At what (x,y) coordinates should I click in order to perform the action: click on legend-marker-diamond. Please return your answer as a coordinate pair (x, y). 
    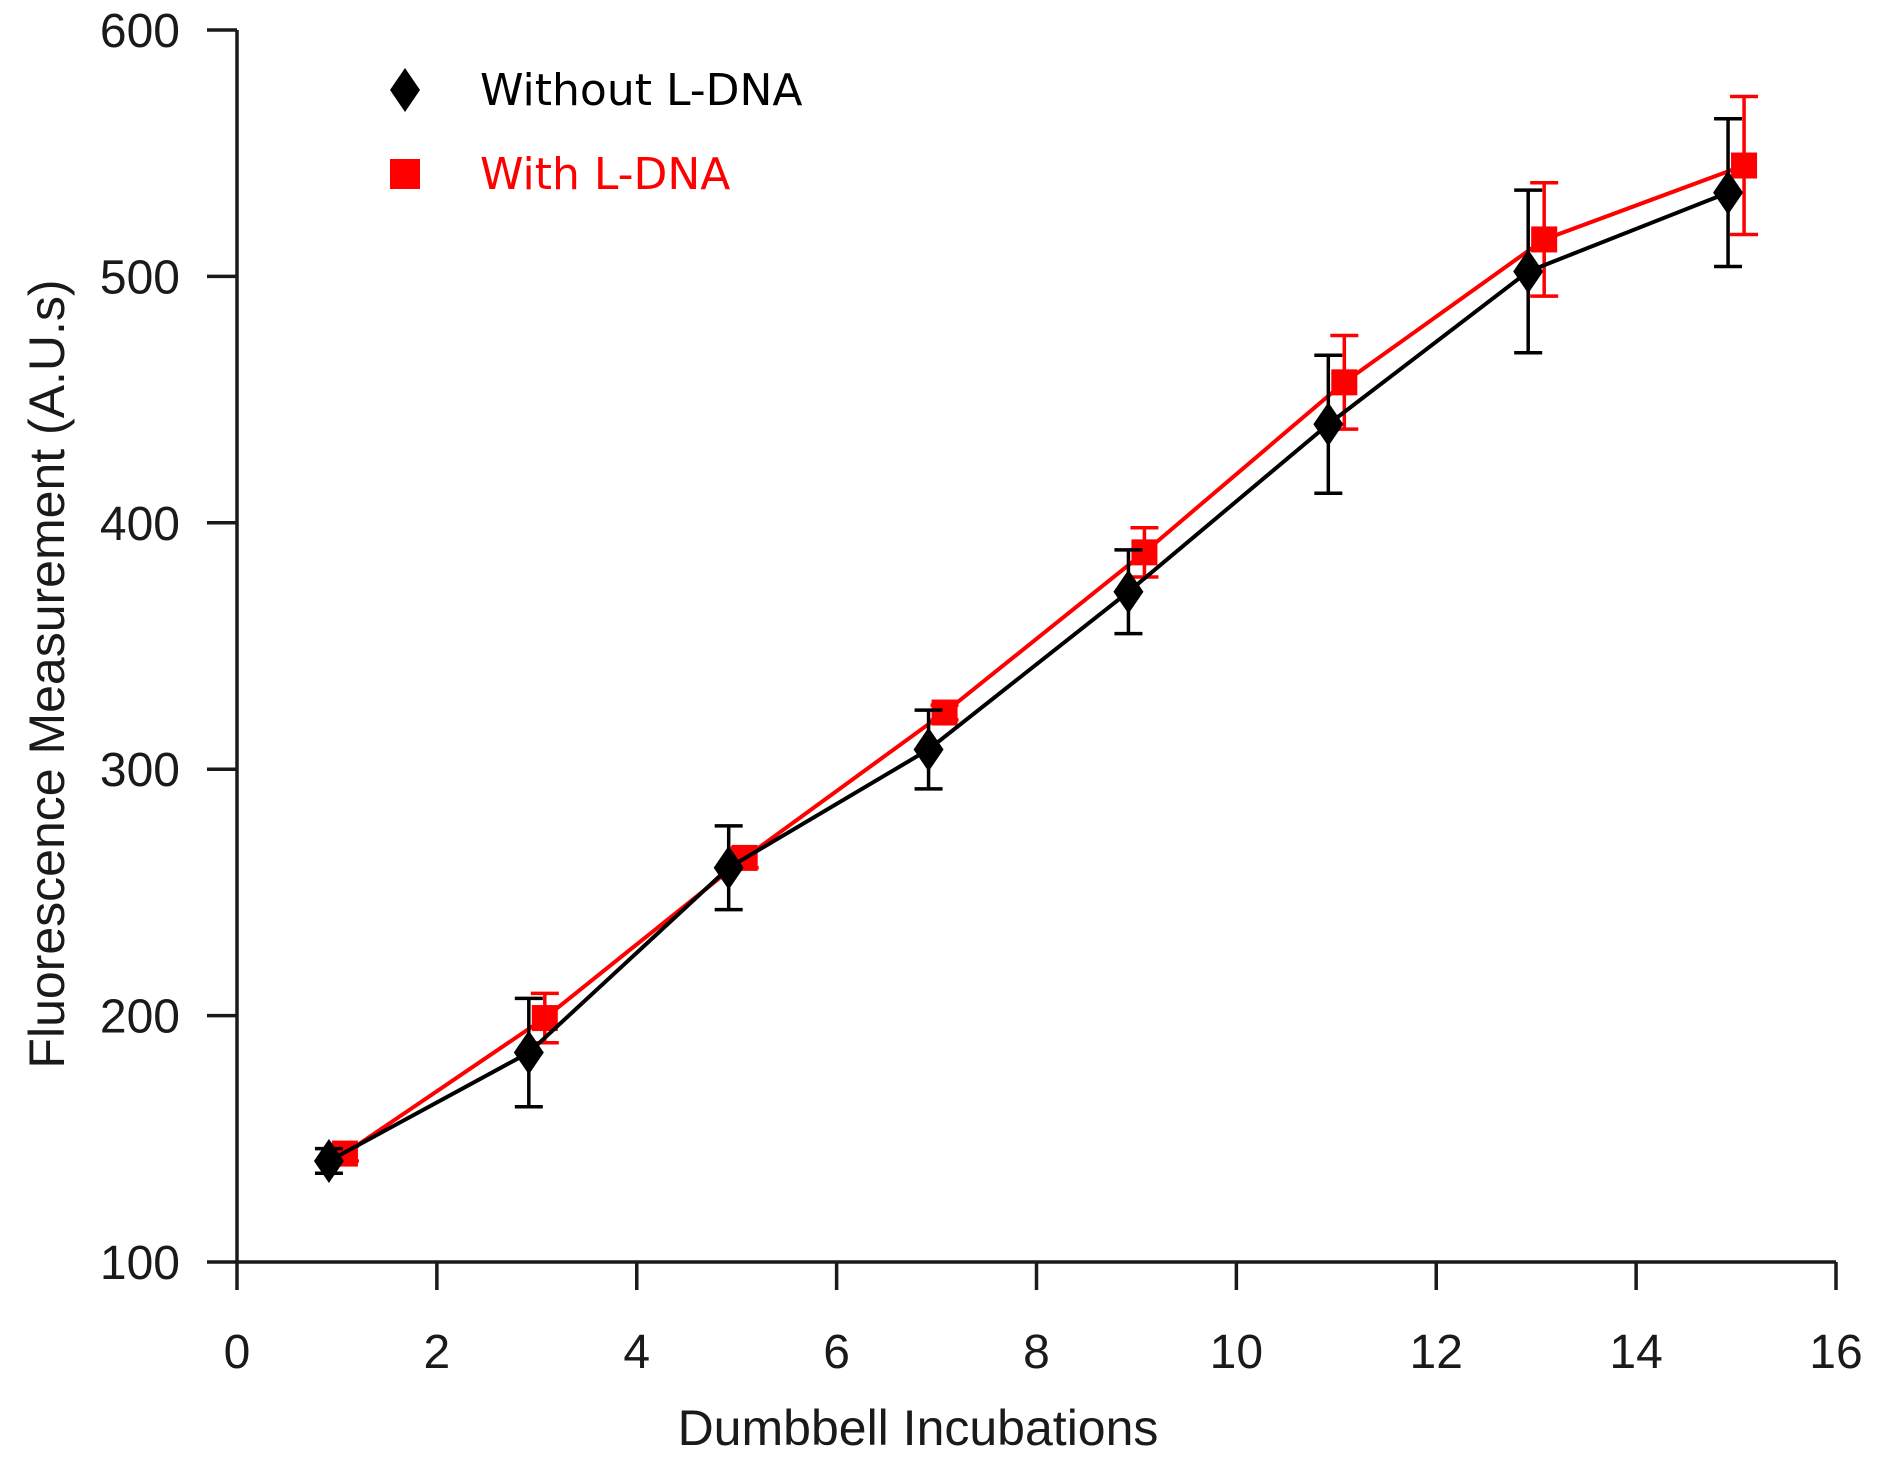
    Looking at the image, I should click on (405, 90).